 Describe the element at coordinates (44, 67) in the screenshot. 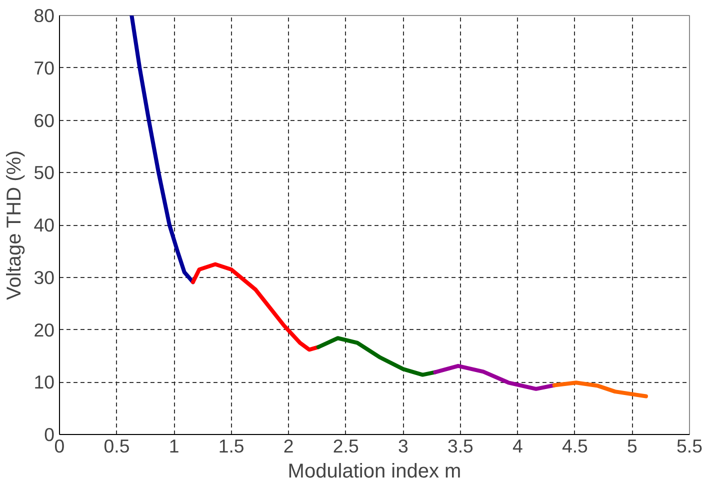

I see `y-tick-label: 70` at that location.